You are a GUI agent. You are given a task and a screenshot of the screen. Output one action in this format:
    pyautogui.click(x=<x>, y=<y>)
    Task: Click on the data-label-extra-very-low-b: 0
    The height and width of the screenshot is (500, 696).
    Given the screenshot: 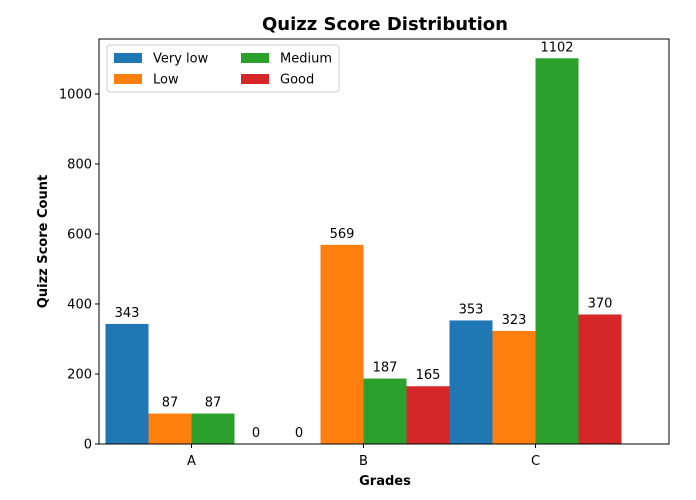 What is the action you would take?
    pyautogui.click(x=299, y=433)
    